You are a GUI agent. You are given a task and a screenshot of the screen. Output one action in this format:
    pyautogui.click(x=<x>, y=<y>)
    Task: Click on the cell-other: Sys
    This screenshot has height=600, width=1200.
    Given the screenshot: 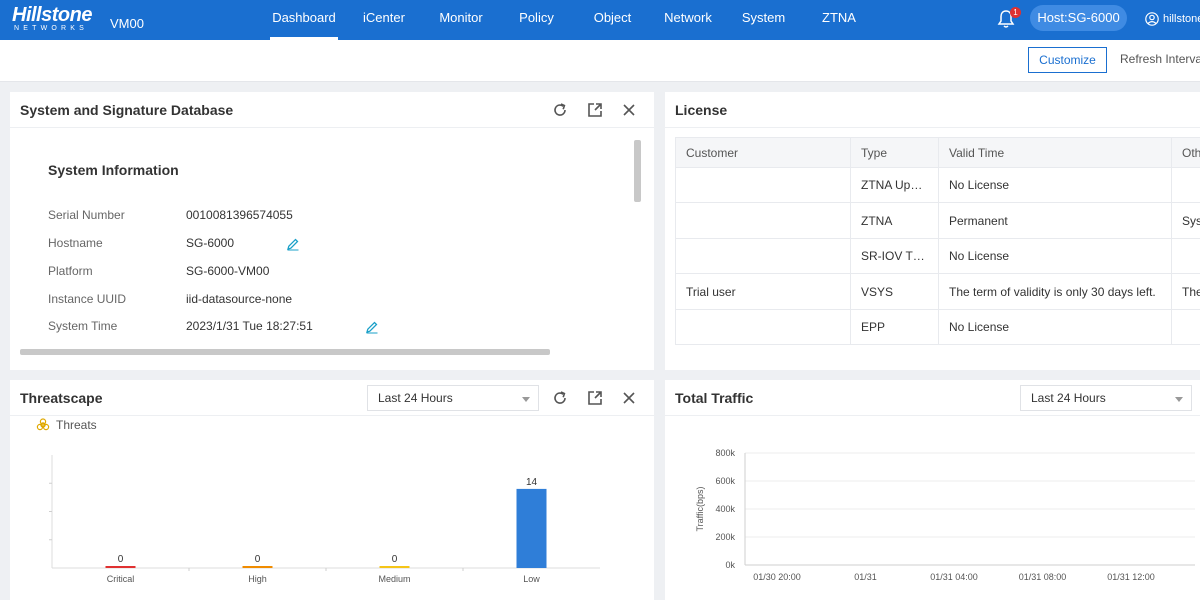 What is the action you would take?
    pyautogui.click(x=1185, y=220)
    